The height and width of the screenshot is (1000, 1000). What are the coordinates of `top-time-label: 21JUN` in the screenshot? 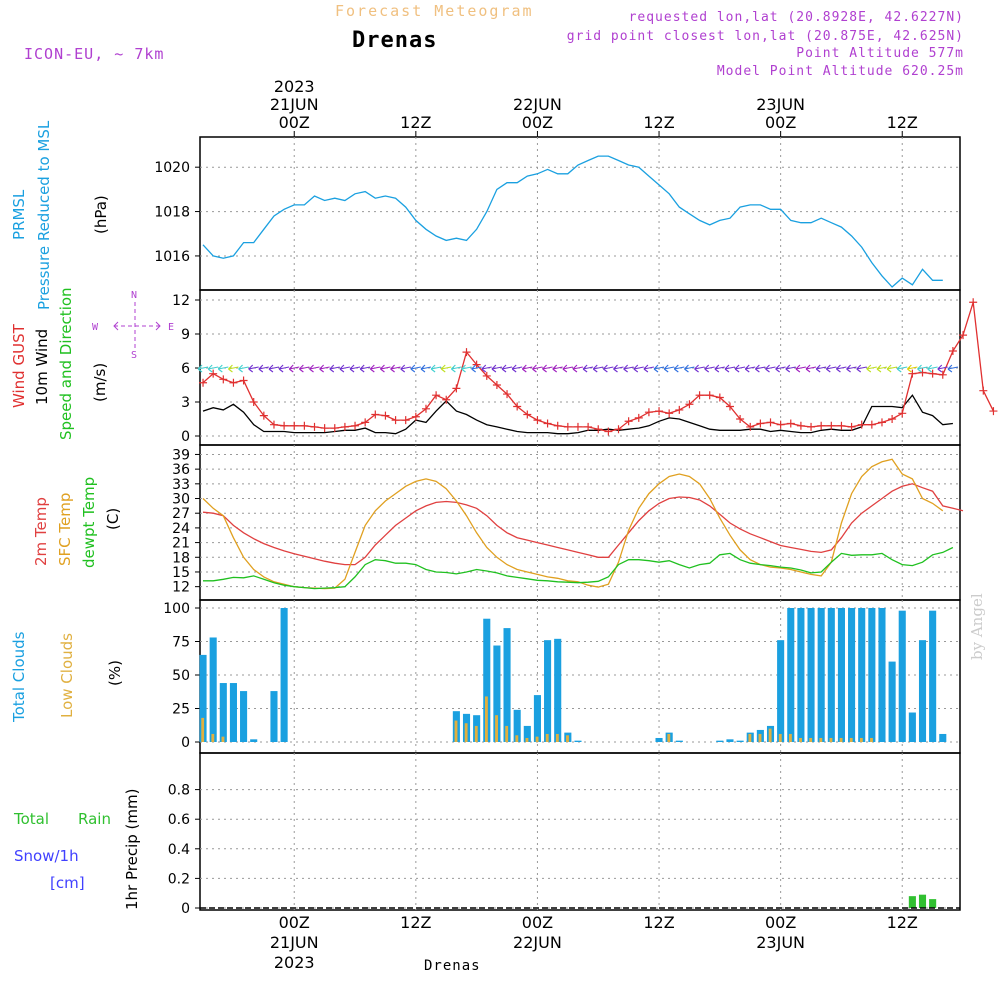 It's located at (294, 104).